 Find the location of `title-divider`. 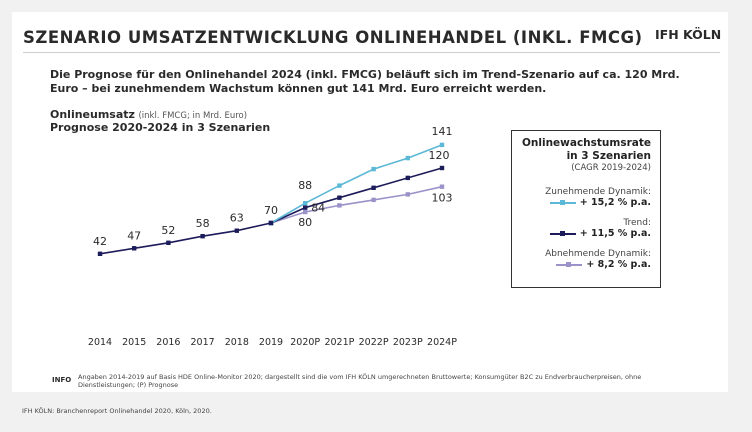

title-divider is located at coordinates (371, 52).